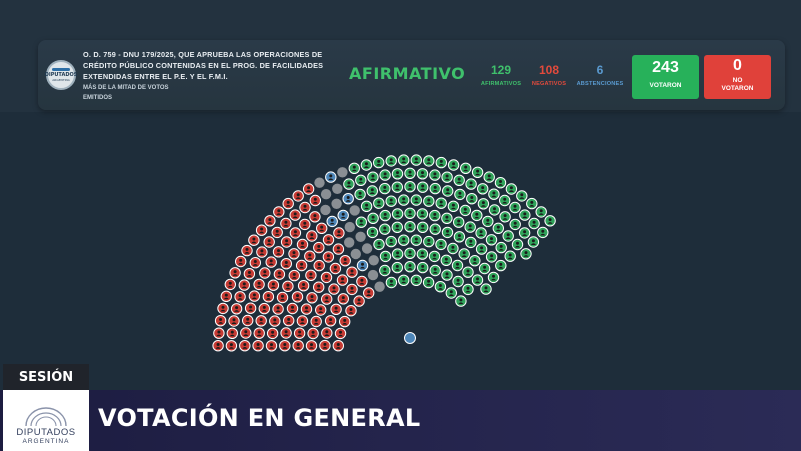 Image resolution: width=801 pixels, height=451 pixels. Describe the element at coordinates (259, 418) in the screenshot. I see `vote-stage-heading: VOTACIÓN EN GENERAL` at that location.